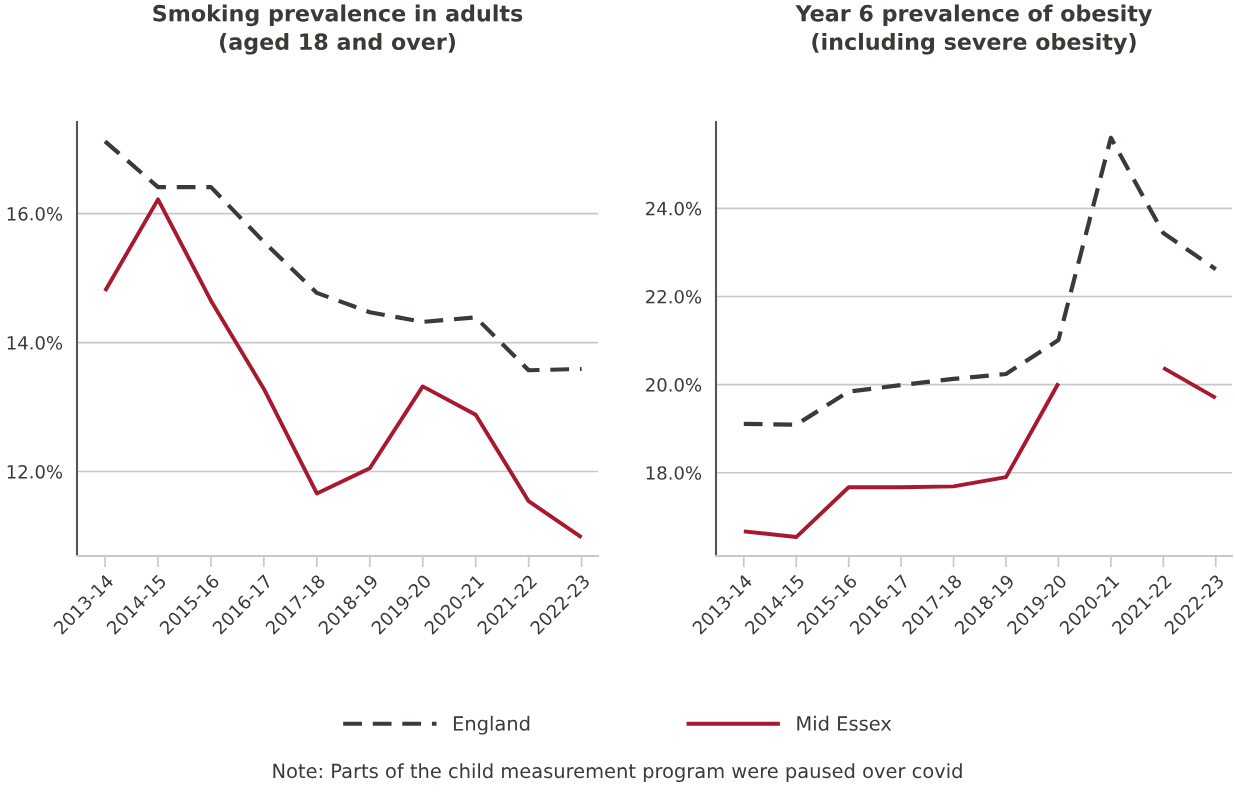 Image resolution: width=1235 pixels, height=798 pixels. I want to click on y-tick-label: 20.0%, so click(674, 385).